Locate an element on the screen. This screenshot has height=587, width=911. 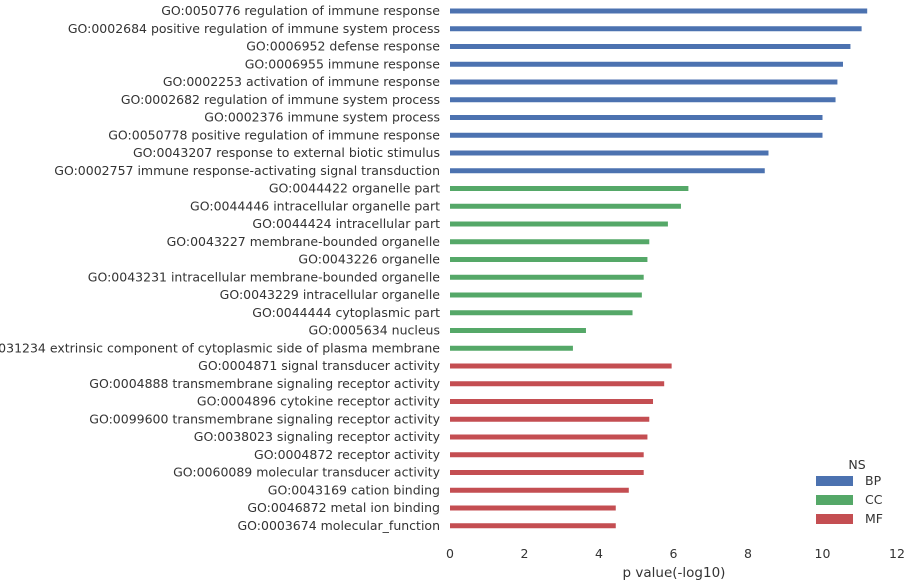
category-label: GO:0004872 receptor activity is located at coordinates (347, 454).